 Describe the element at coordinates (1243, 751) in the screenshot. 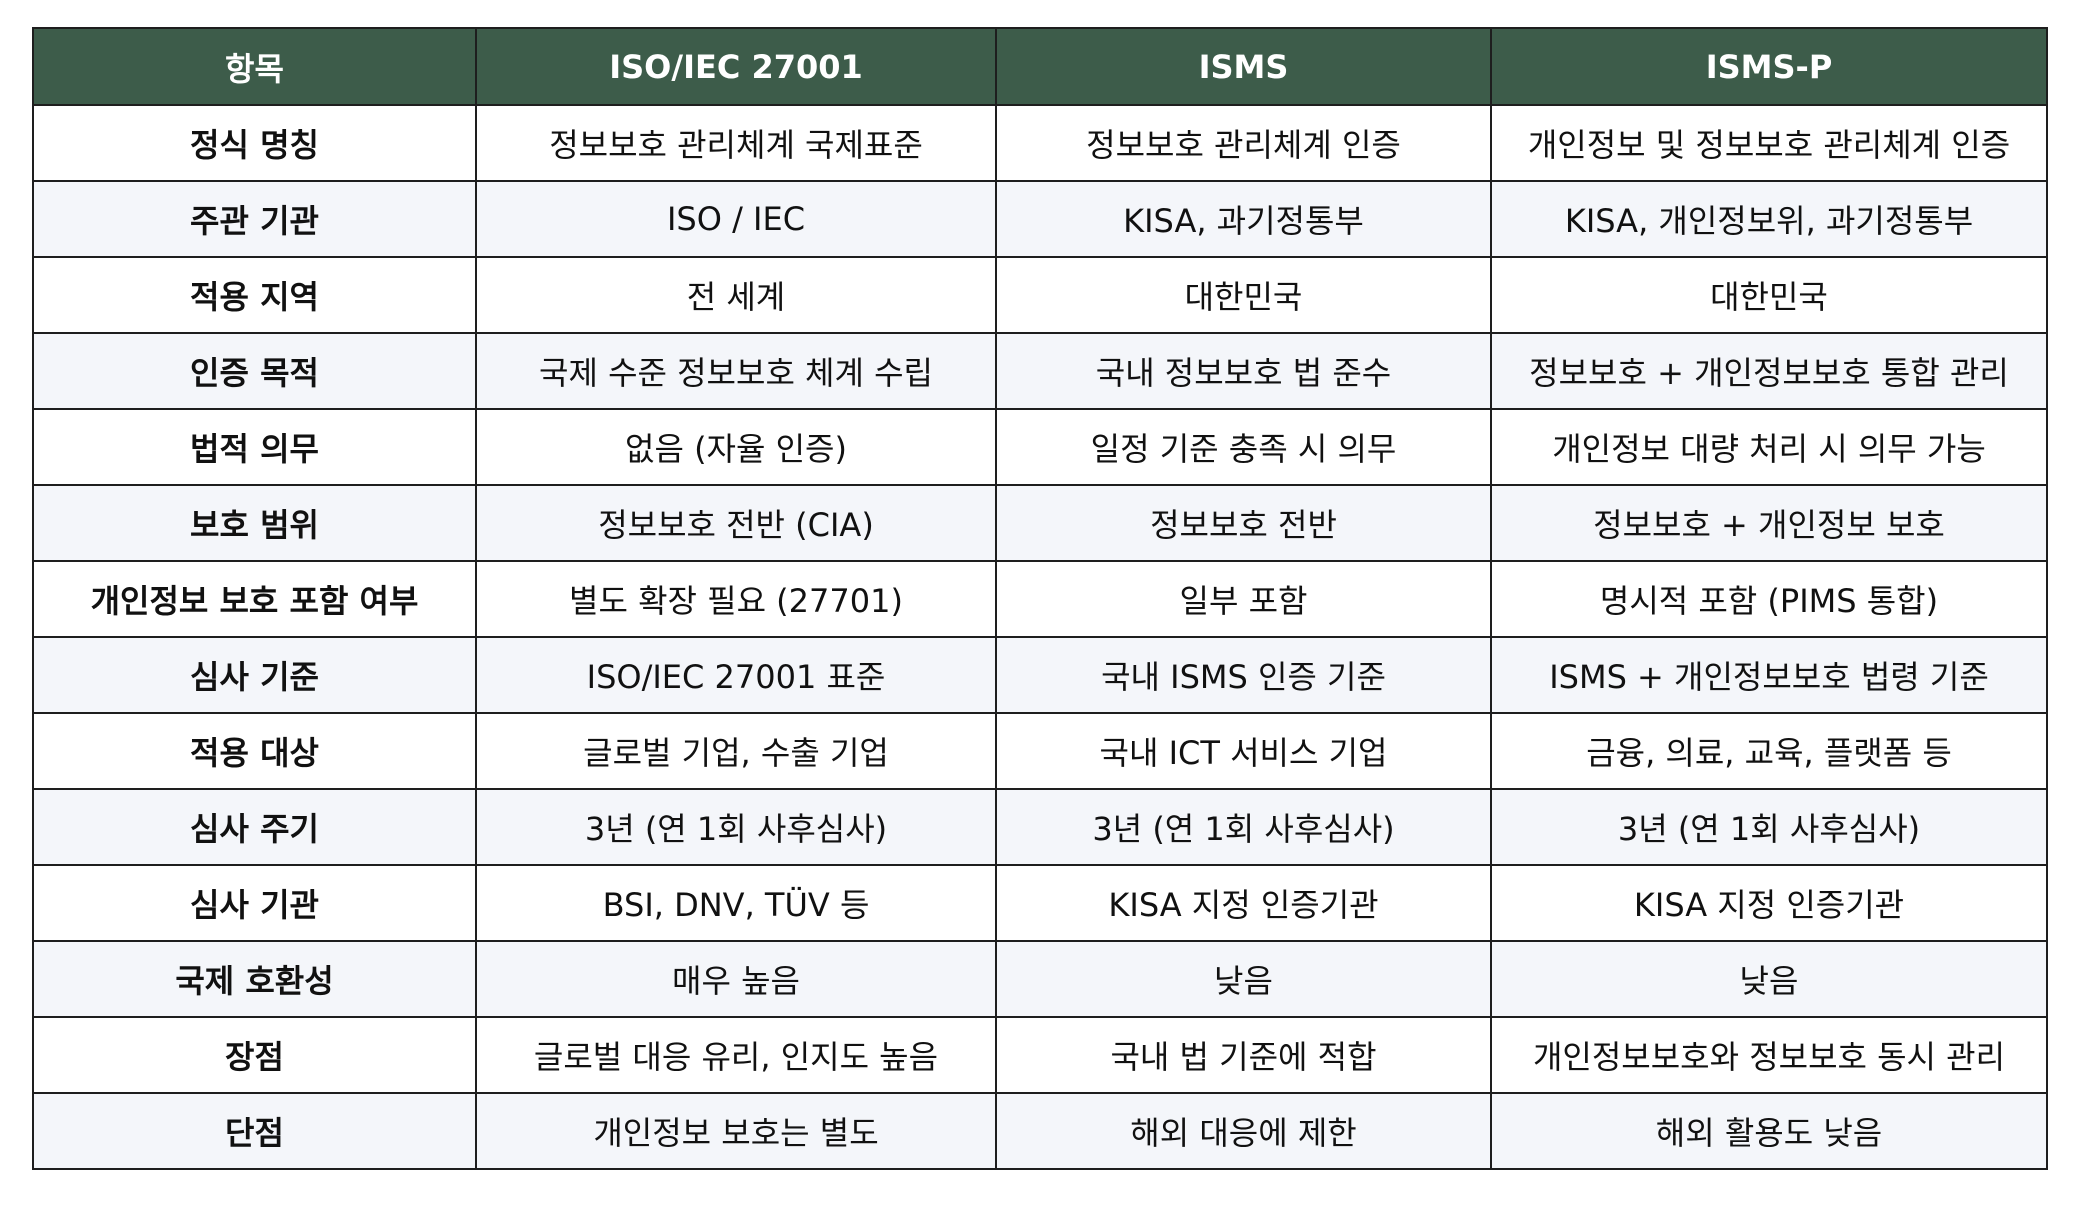

I see `table-cell: 국내 ICT 서비스 기업` at that location.